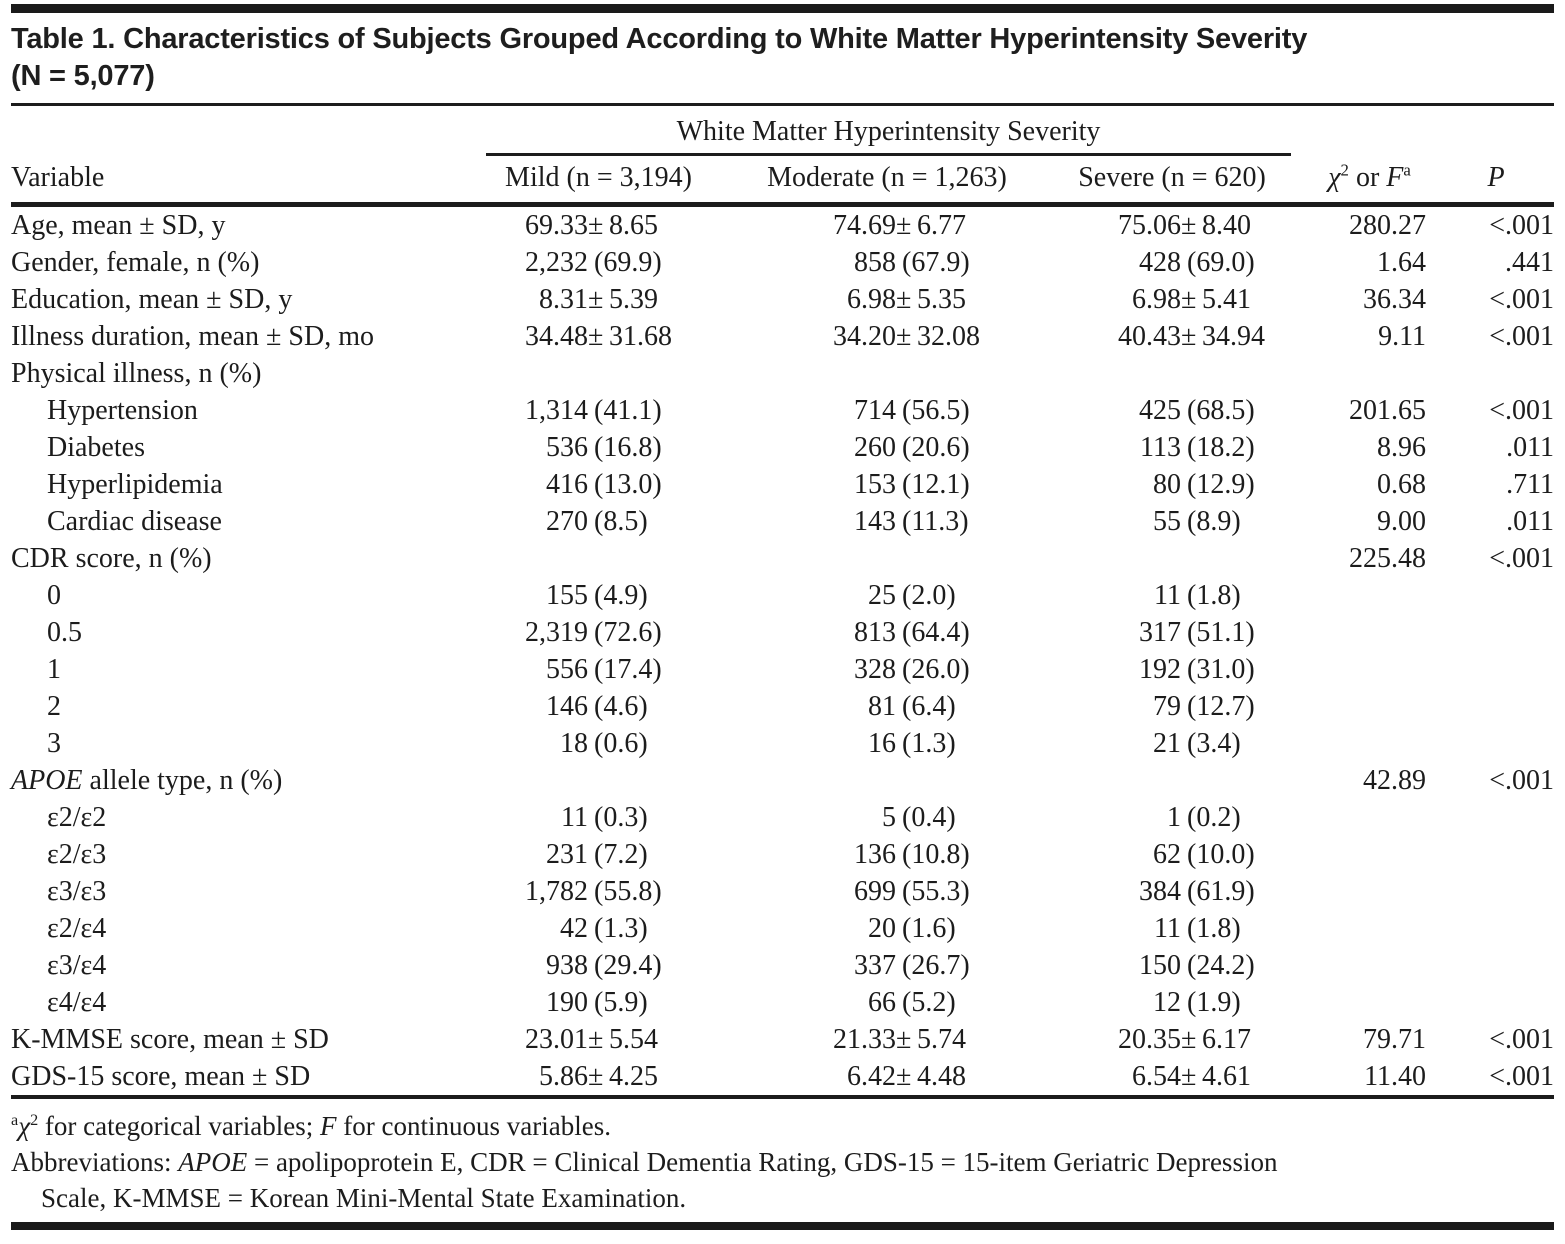 The image size is (1565, 1244). Describe the element at coordinates (782, 965) in the screenshot. I see `table-row: ε3/ε4 938 (29.4) 337 (26.7) 150 (24.2)` at that location.